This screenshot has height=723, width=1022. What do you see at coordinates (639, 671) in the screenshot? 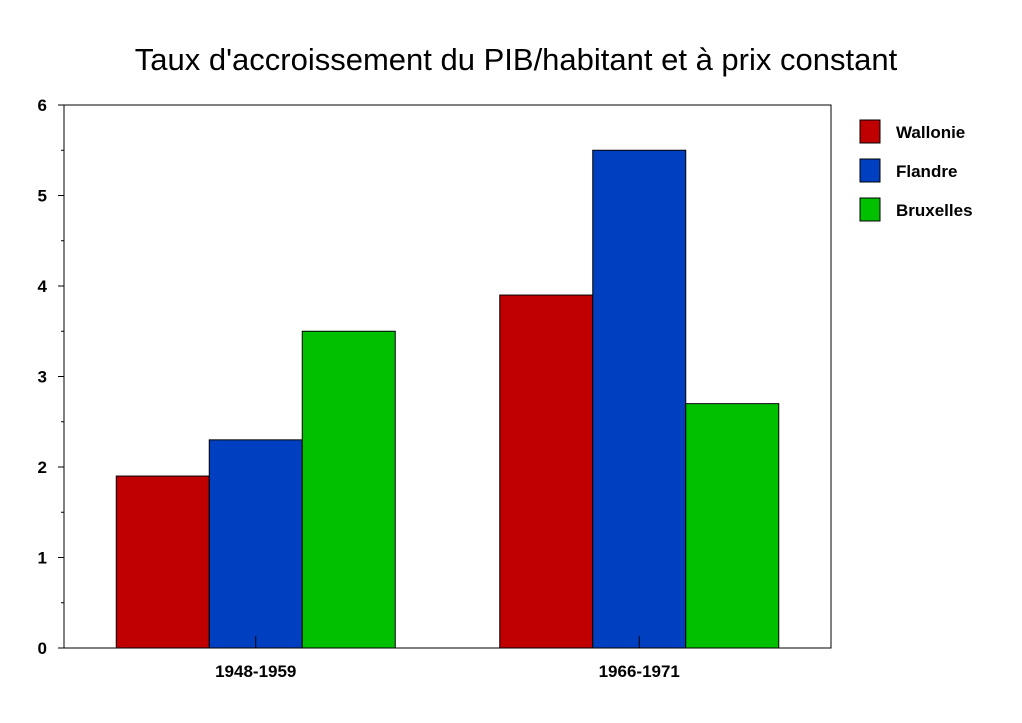
I see `x-tick-label: 1966-1971` at bounding box center [639, 671].